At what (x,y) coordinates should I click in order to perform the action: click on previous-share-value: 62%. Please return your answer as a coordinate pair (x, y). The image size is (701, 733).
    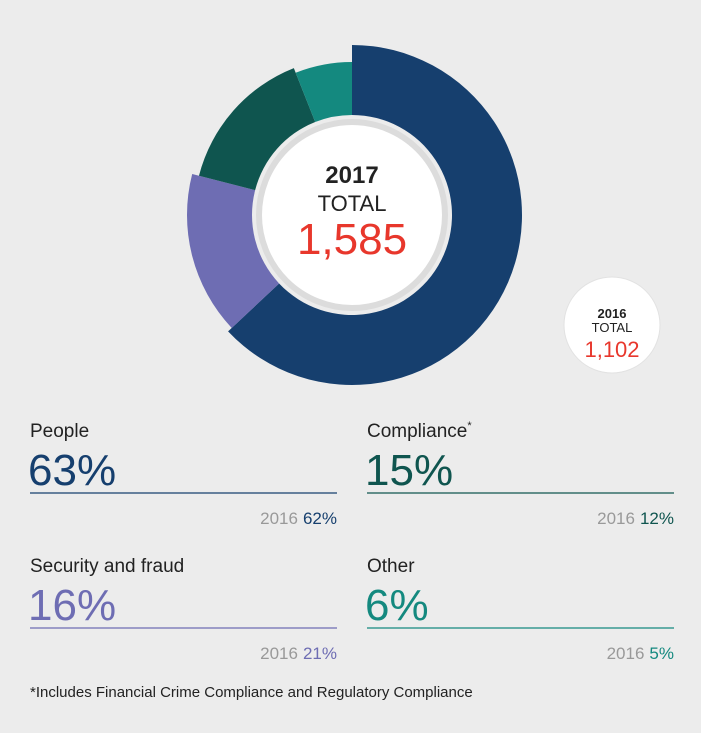
    Looking at the image, I should click on (320, 518).